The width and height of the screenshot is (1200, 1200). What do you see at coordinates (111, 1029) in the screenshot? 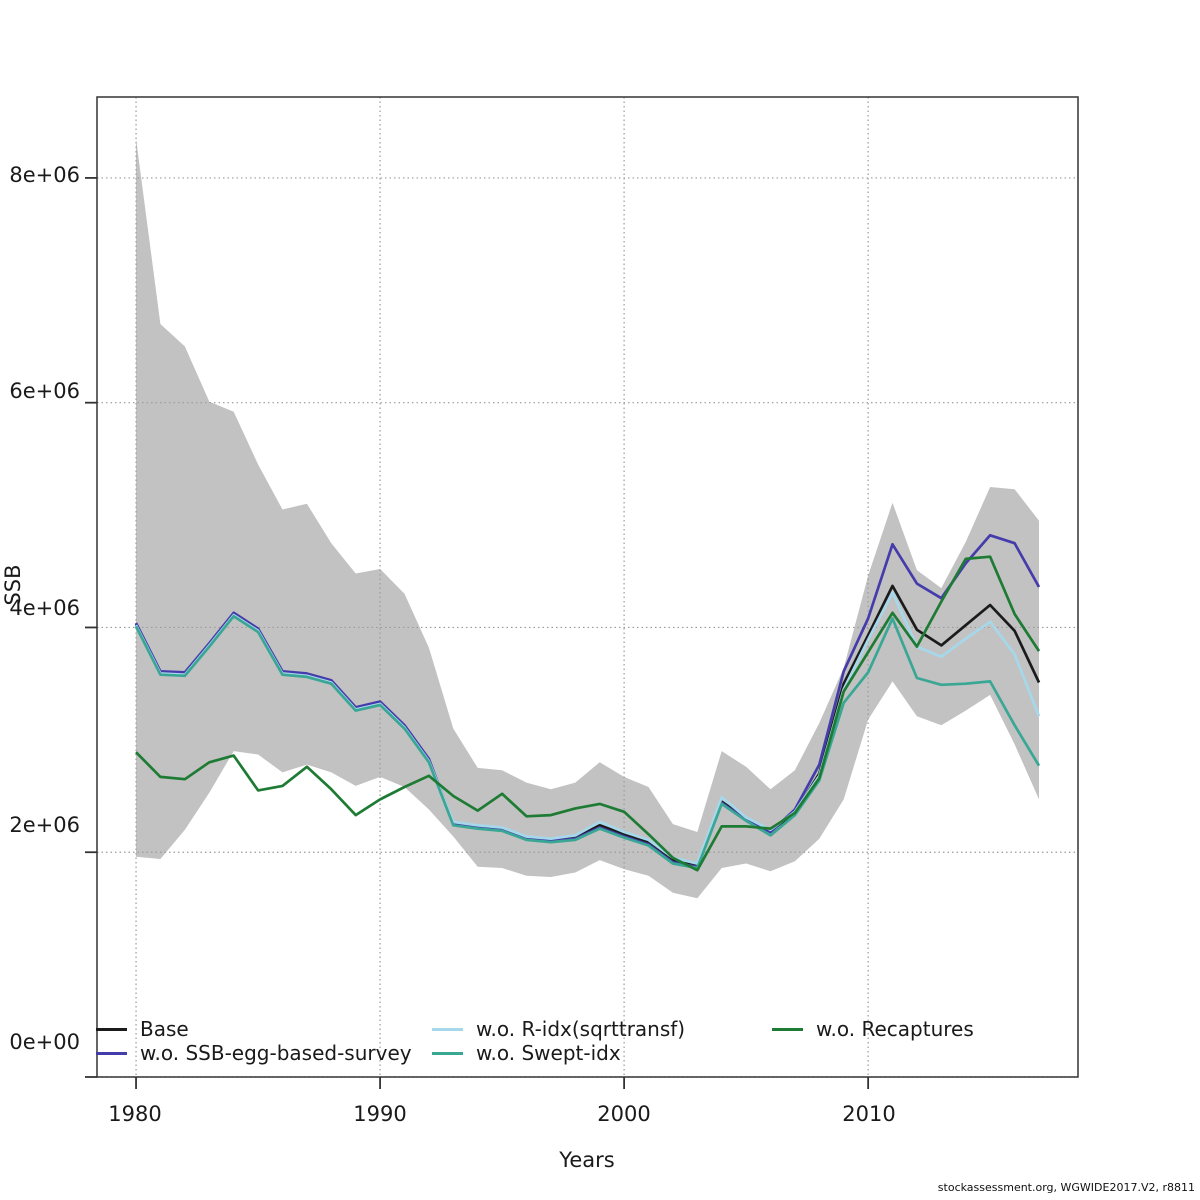
I see `base-line-swatch` at bounding box center [111, 1029].